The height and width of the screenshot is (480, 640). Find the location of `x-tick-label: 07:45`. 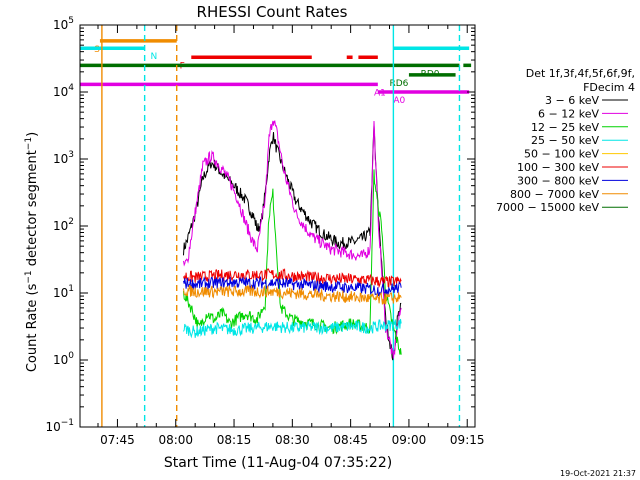

x-tick-label: 07:45 is located at coordinates (117, 440).